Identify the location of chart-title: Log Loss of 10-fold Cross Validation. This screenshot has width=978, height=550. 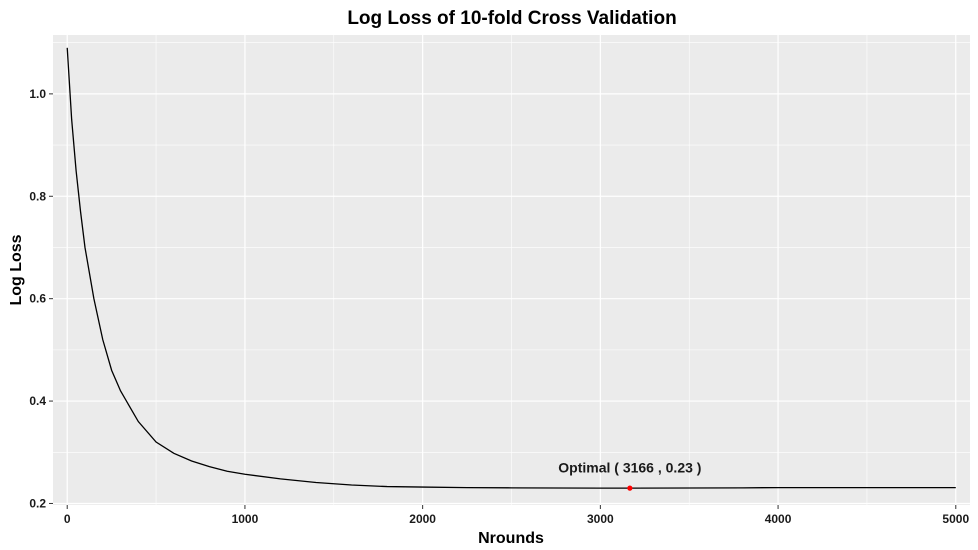
(511, 18).